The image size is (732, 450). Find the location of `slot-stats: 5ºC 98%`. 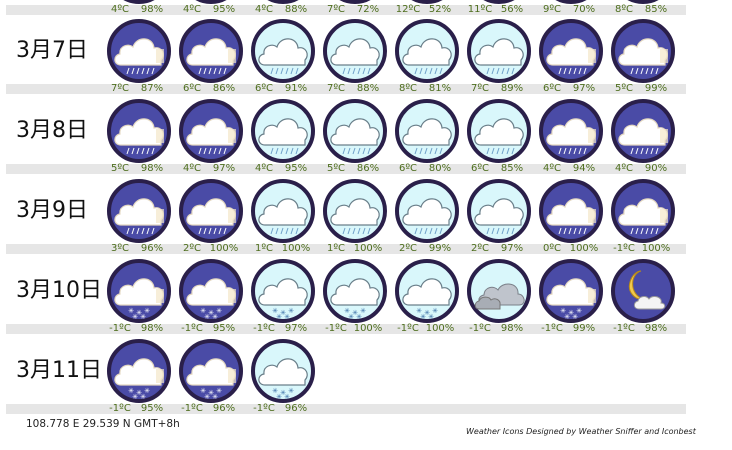

slot-stats: 5ºC 98% is located at coordinates (136, 169).